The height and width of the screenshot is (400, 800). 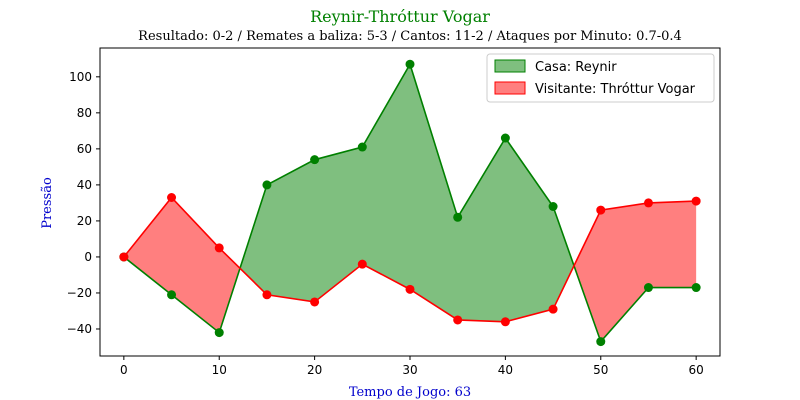 What do you see at coordinates (80, 77) in the screenshot?
I see `y-tick-label-100: 100` at bounding box center [80, 77].